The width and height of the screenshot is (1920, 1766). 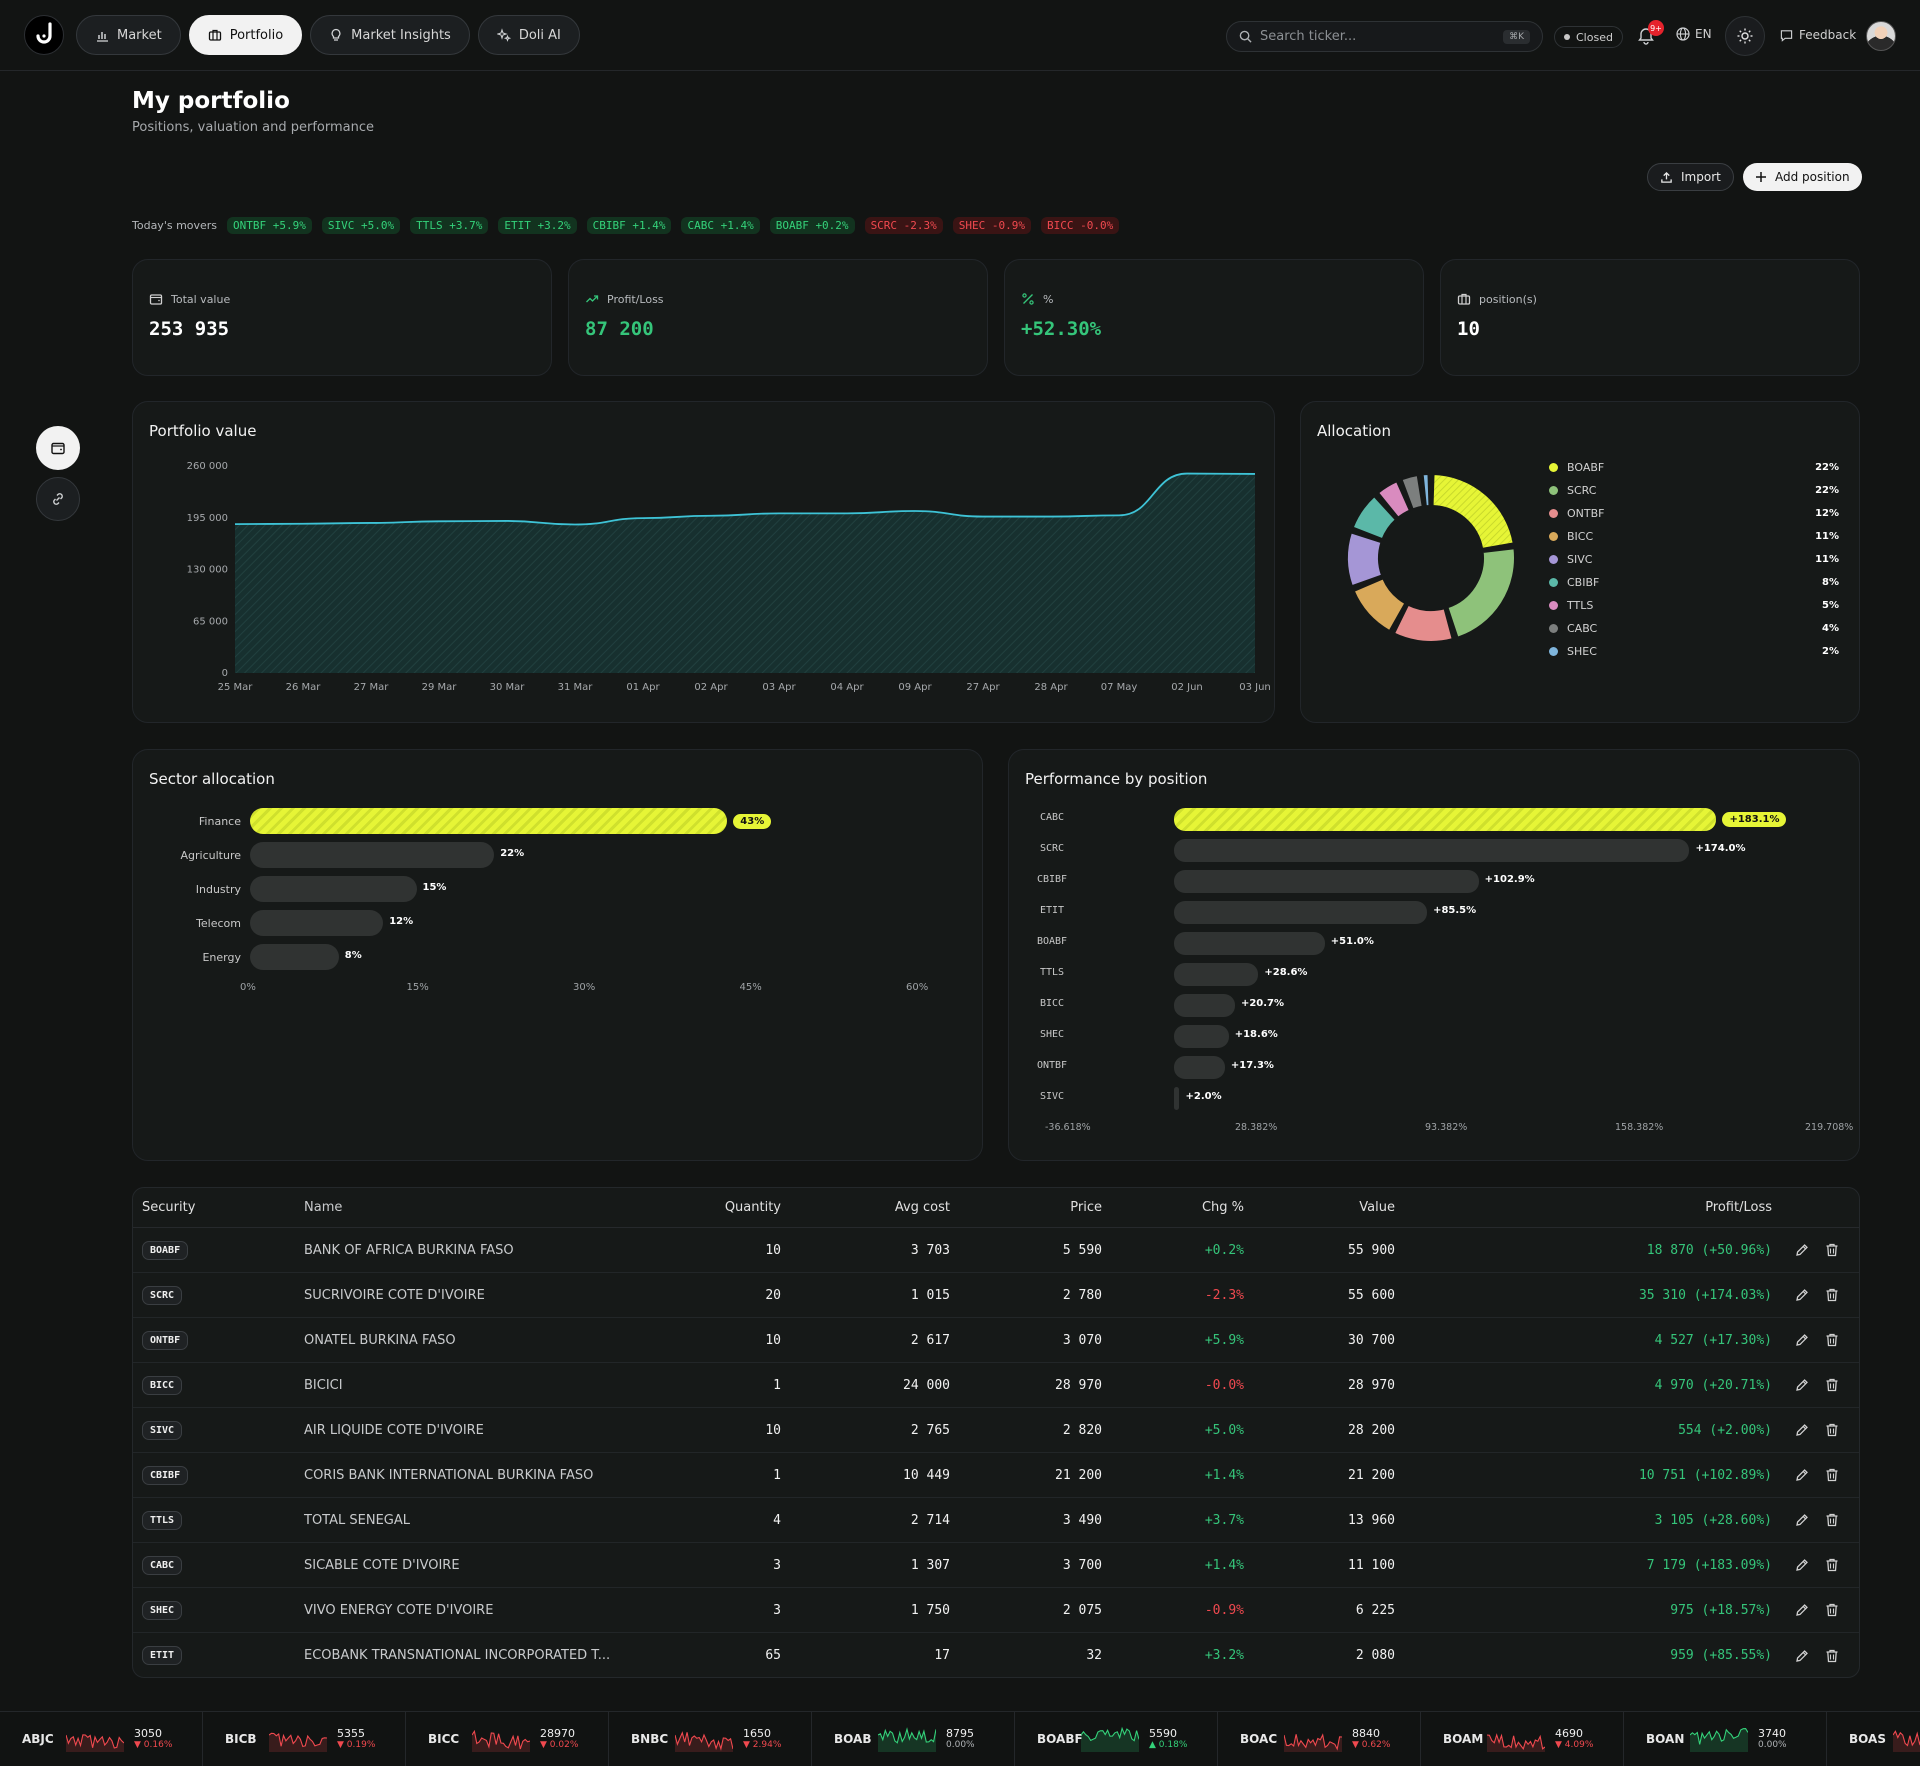 I want to click on mover-chip: SCRC -2.3%, so click(x=903, y=225).